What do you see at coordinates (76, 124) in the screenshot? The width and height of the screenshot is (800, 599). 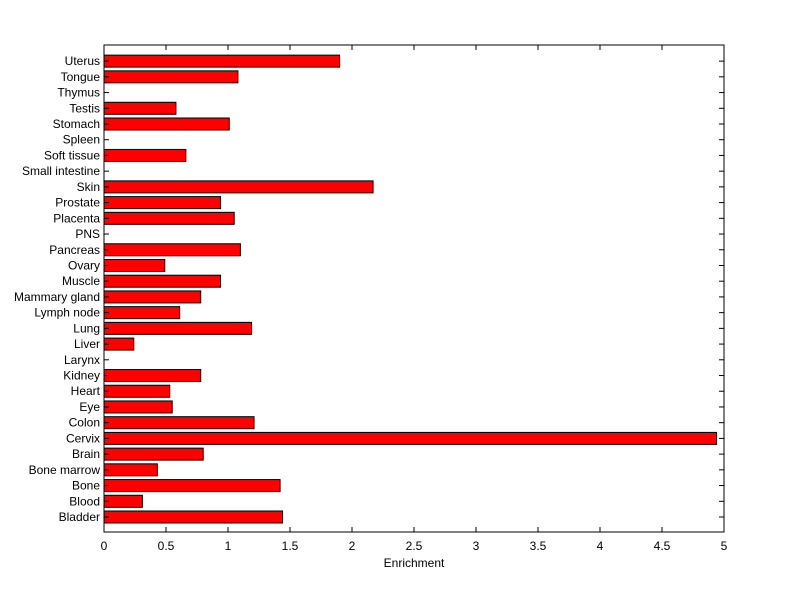 I see `y-tick-label-stomach: Stomach` at bounding box center [76, 124].